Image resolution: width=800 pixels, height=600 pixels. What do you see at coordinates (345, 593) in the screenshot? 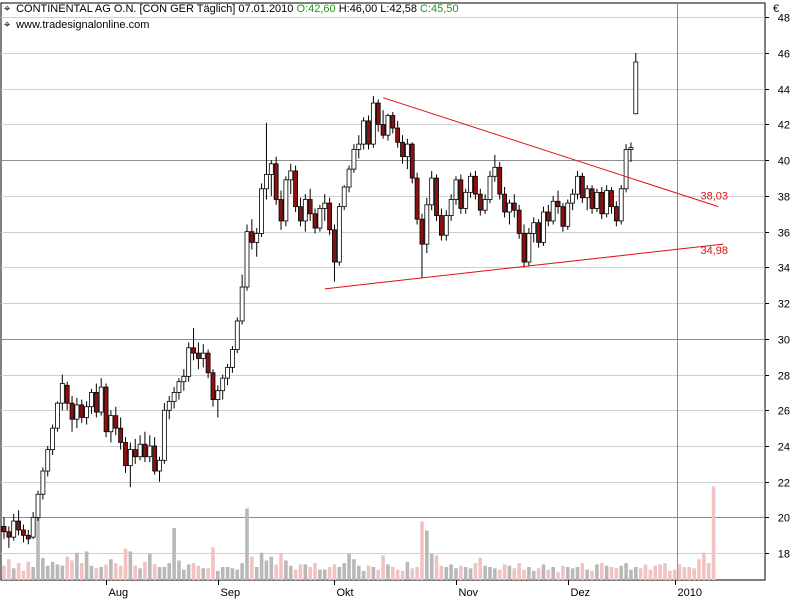
I see `x-tick-label: Okt` at bounding box center [345, 593].